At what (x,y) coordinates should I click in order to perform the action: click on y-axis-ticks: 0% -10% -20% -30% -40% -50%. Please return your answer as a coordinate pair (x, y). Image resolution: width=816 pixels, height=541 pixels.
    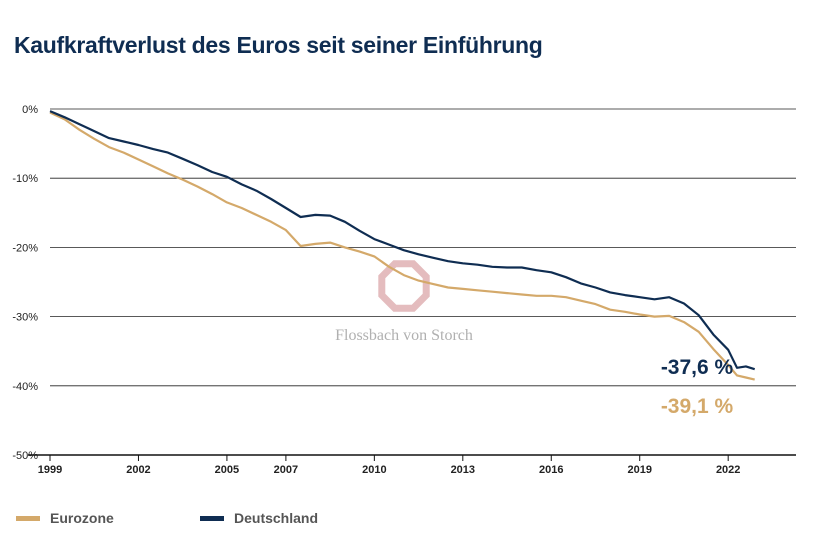
    Looking at the image, I should click on (25, 283).